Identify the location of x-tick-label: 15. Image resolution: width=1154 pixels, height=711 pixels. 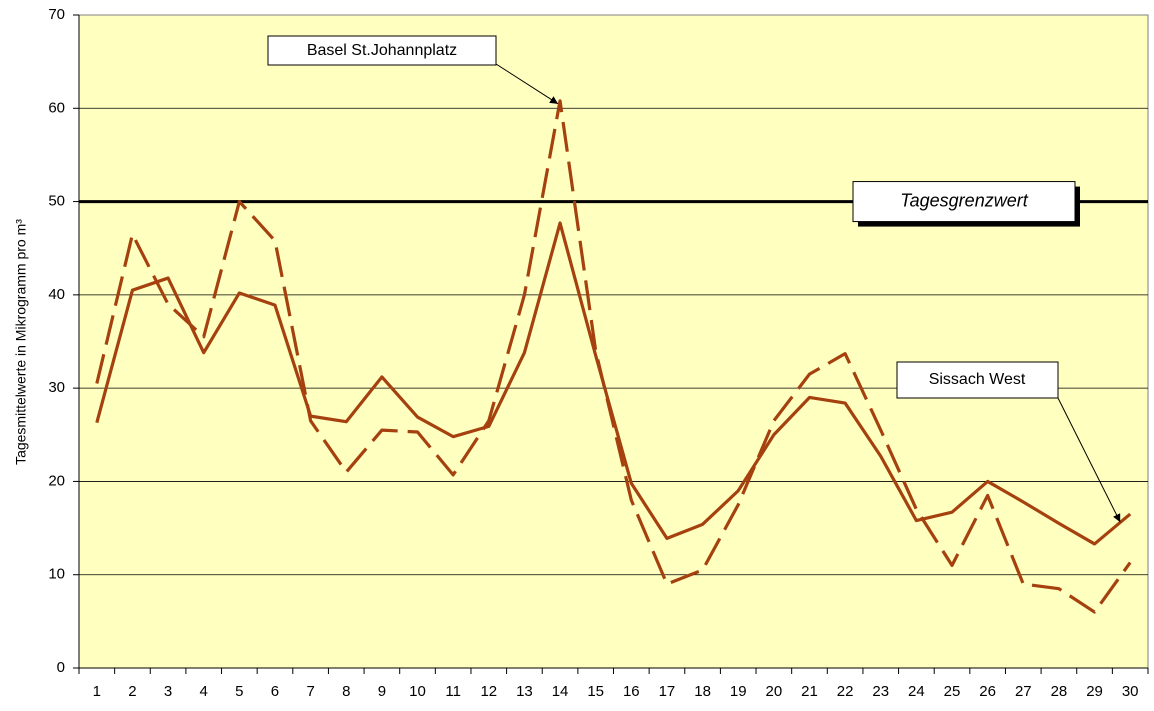
(595, 691).